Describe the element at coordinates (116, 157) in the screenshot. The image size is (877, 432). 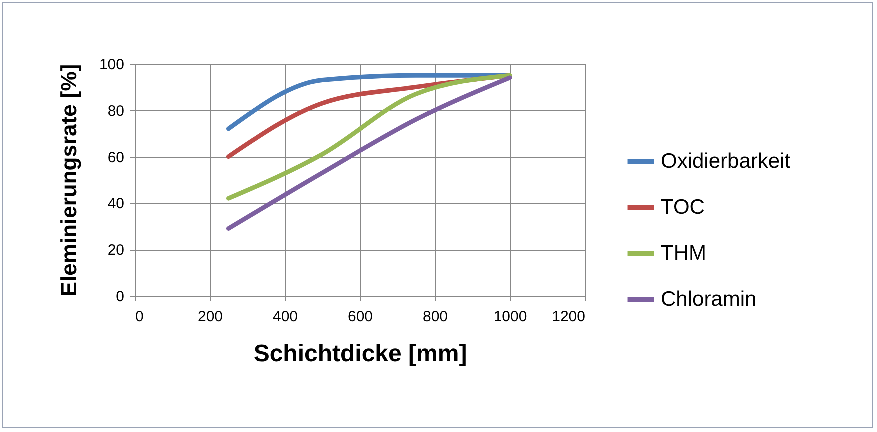
I see `y-tick-label: 60` at that location.